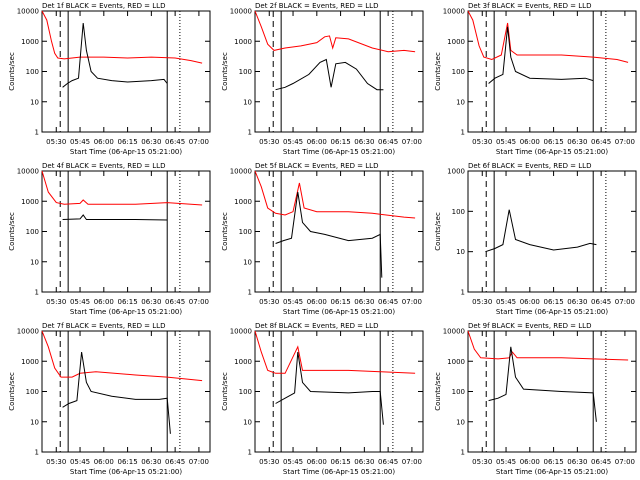  What do you see at coordinates (103, 6) in the screenshot?
I see `chart-title: Det 1f BLACK = Events, RED = LLD` at bounding box center [103, 6].